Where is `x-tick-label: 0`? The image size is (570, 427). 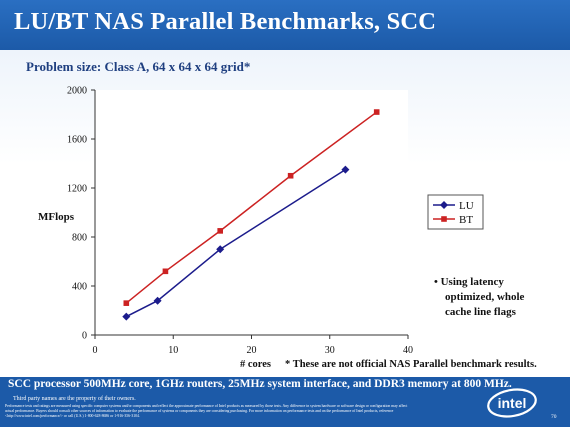 x-tick-label: 0 is located at coordinates (95, 350).